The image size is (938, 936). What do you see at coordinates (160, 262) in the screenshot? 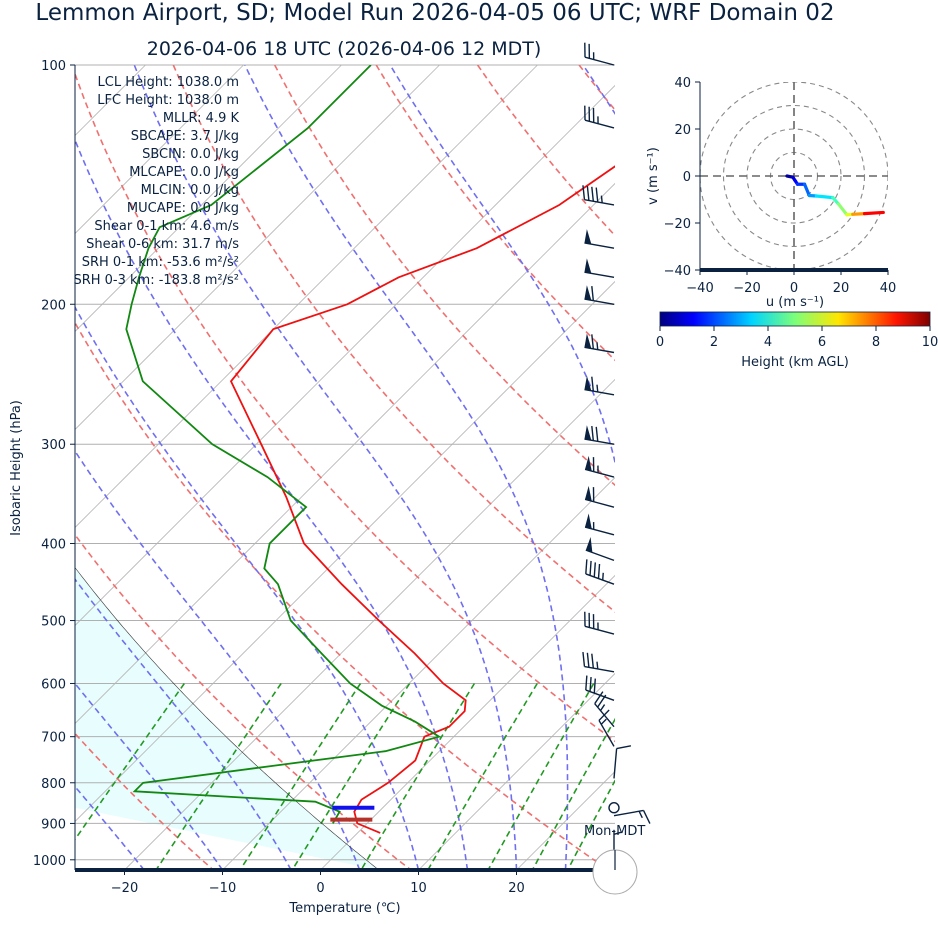
I see `stat-line: SRH 0-1 km: -53.6 m²/s²` at bounding box center [160, 262].